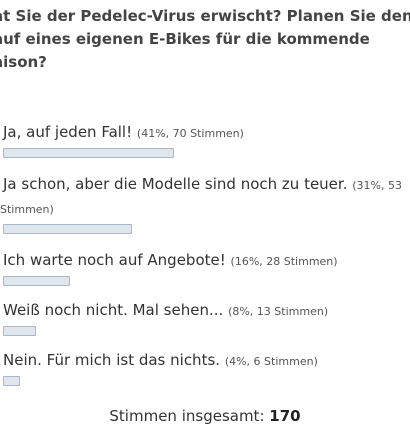 The height and width of the screenshot is (441, 410). Describe the element at coordinates (23, 62) in the screenshot. I see `poll-question-line: aison?` at that location.